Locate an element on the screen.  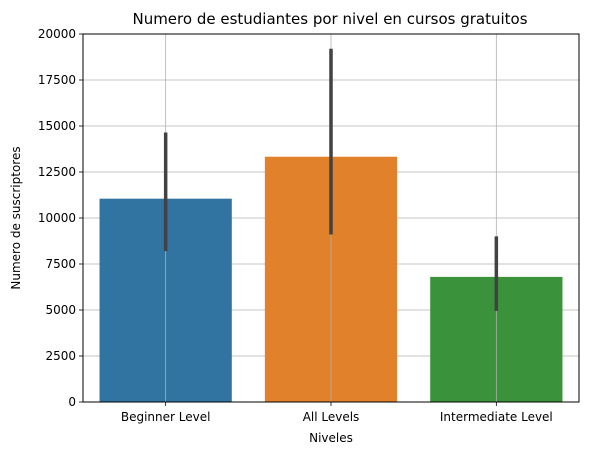
y-tick-label: 15000 is located at coordinates (57, 126).